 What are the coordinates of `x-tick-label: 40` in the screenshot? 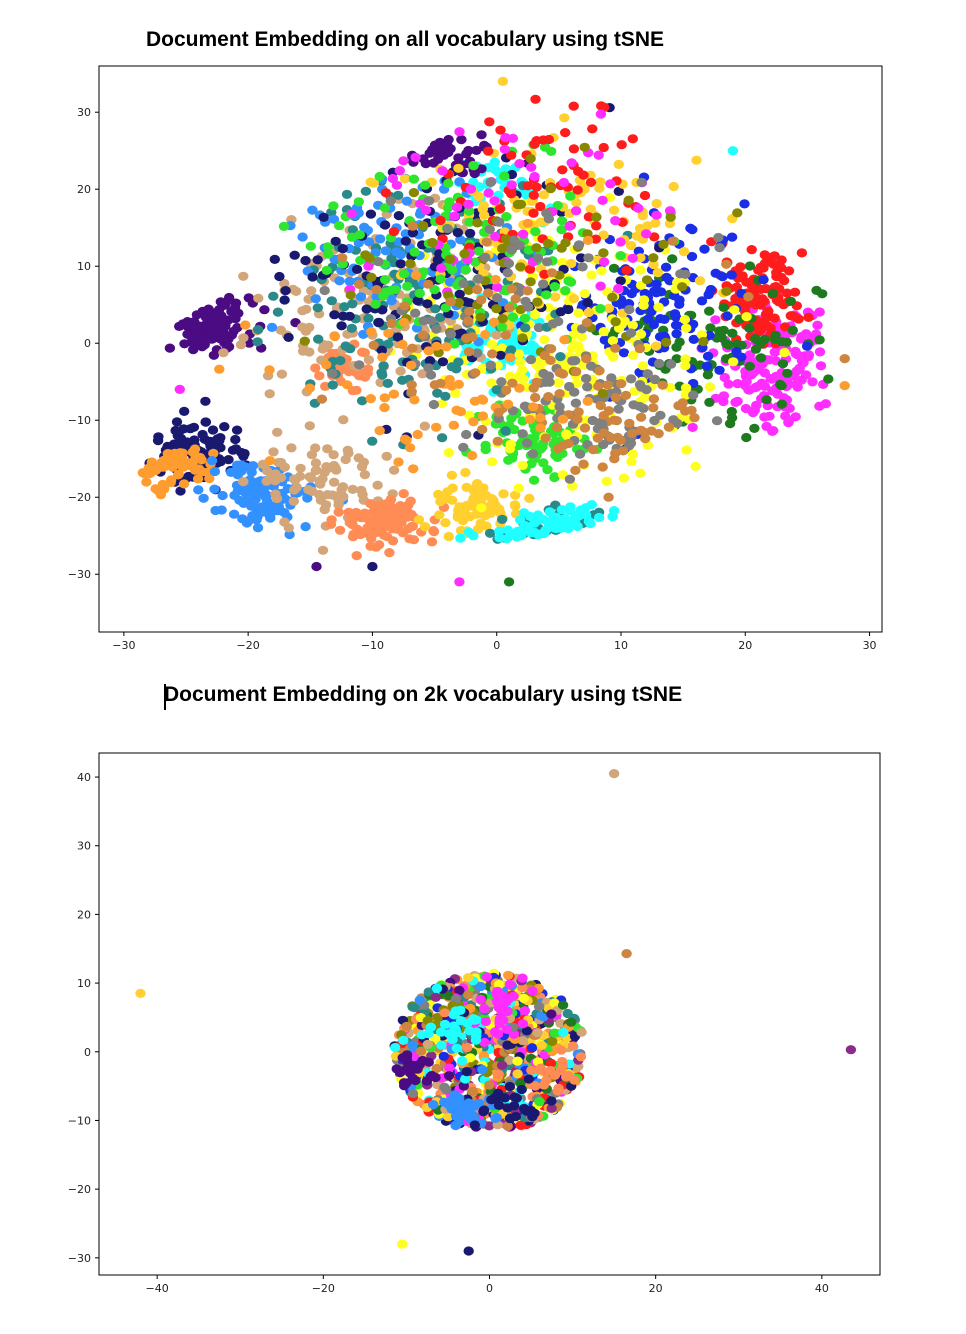 It's located at (822, 1288).